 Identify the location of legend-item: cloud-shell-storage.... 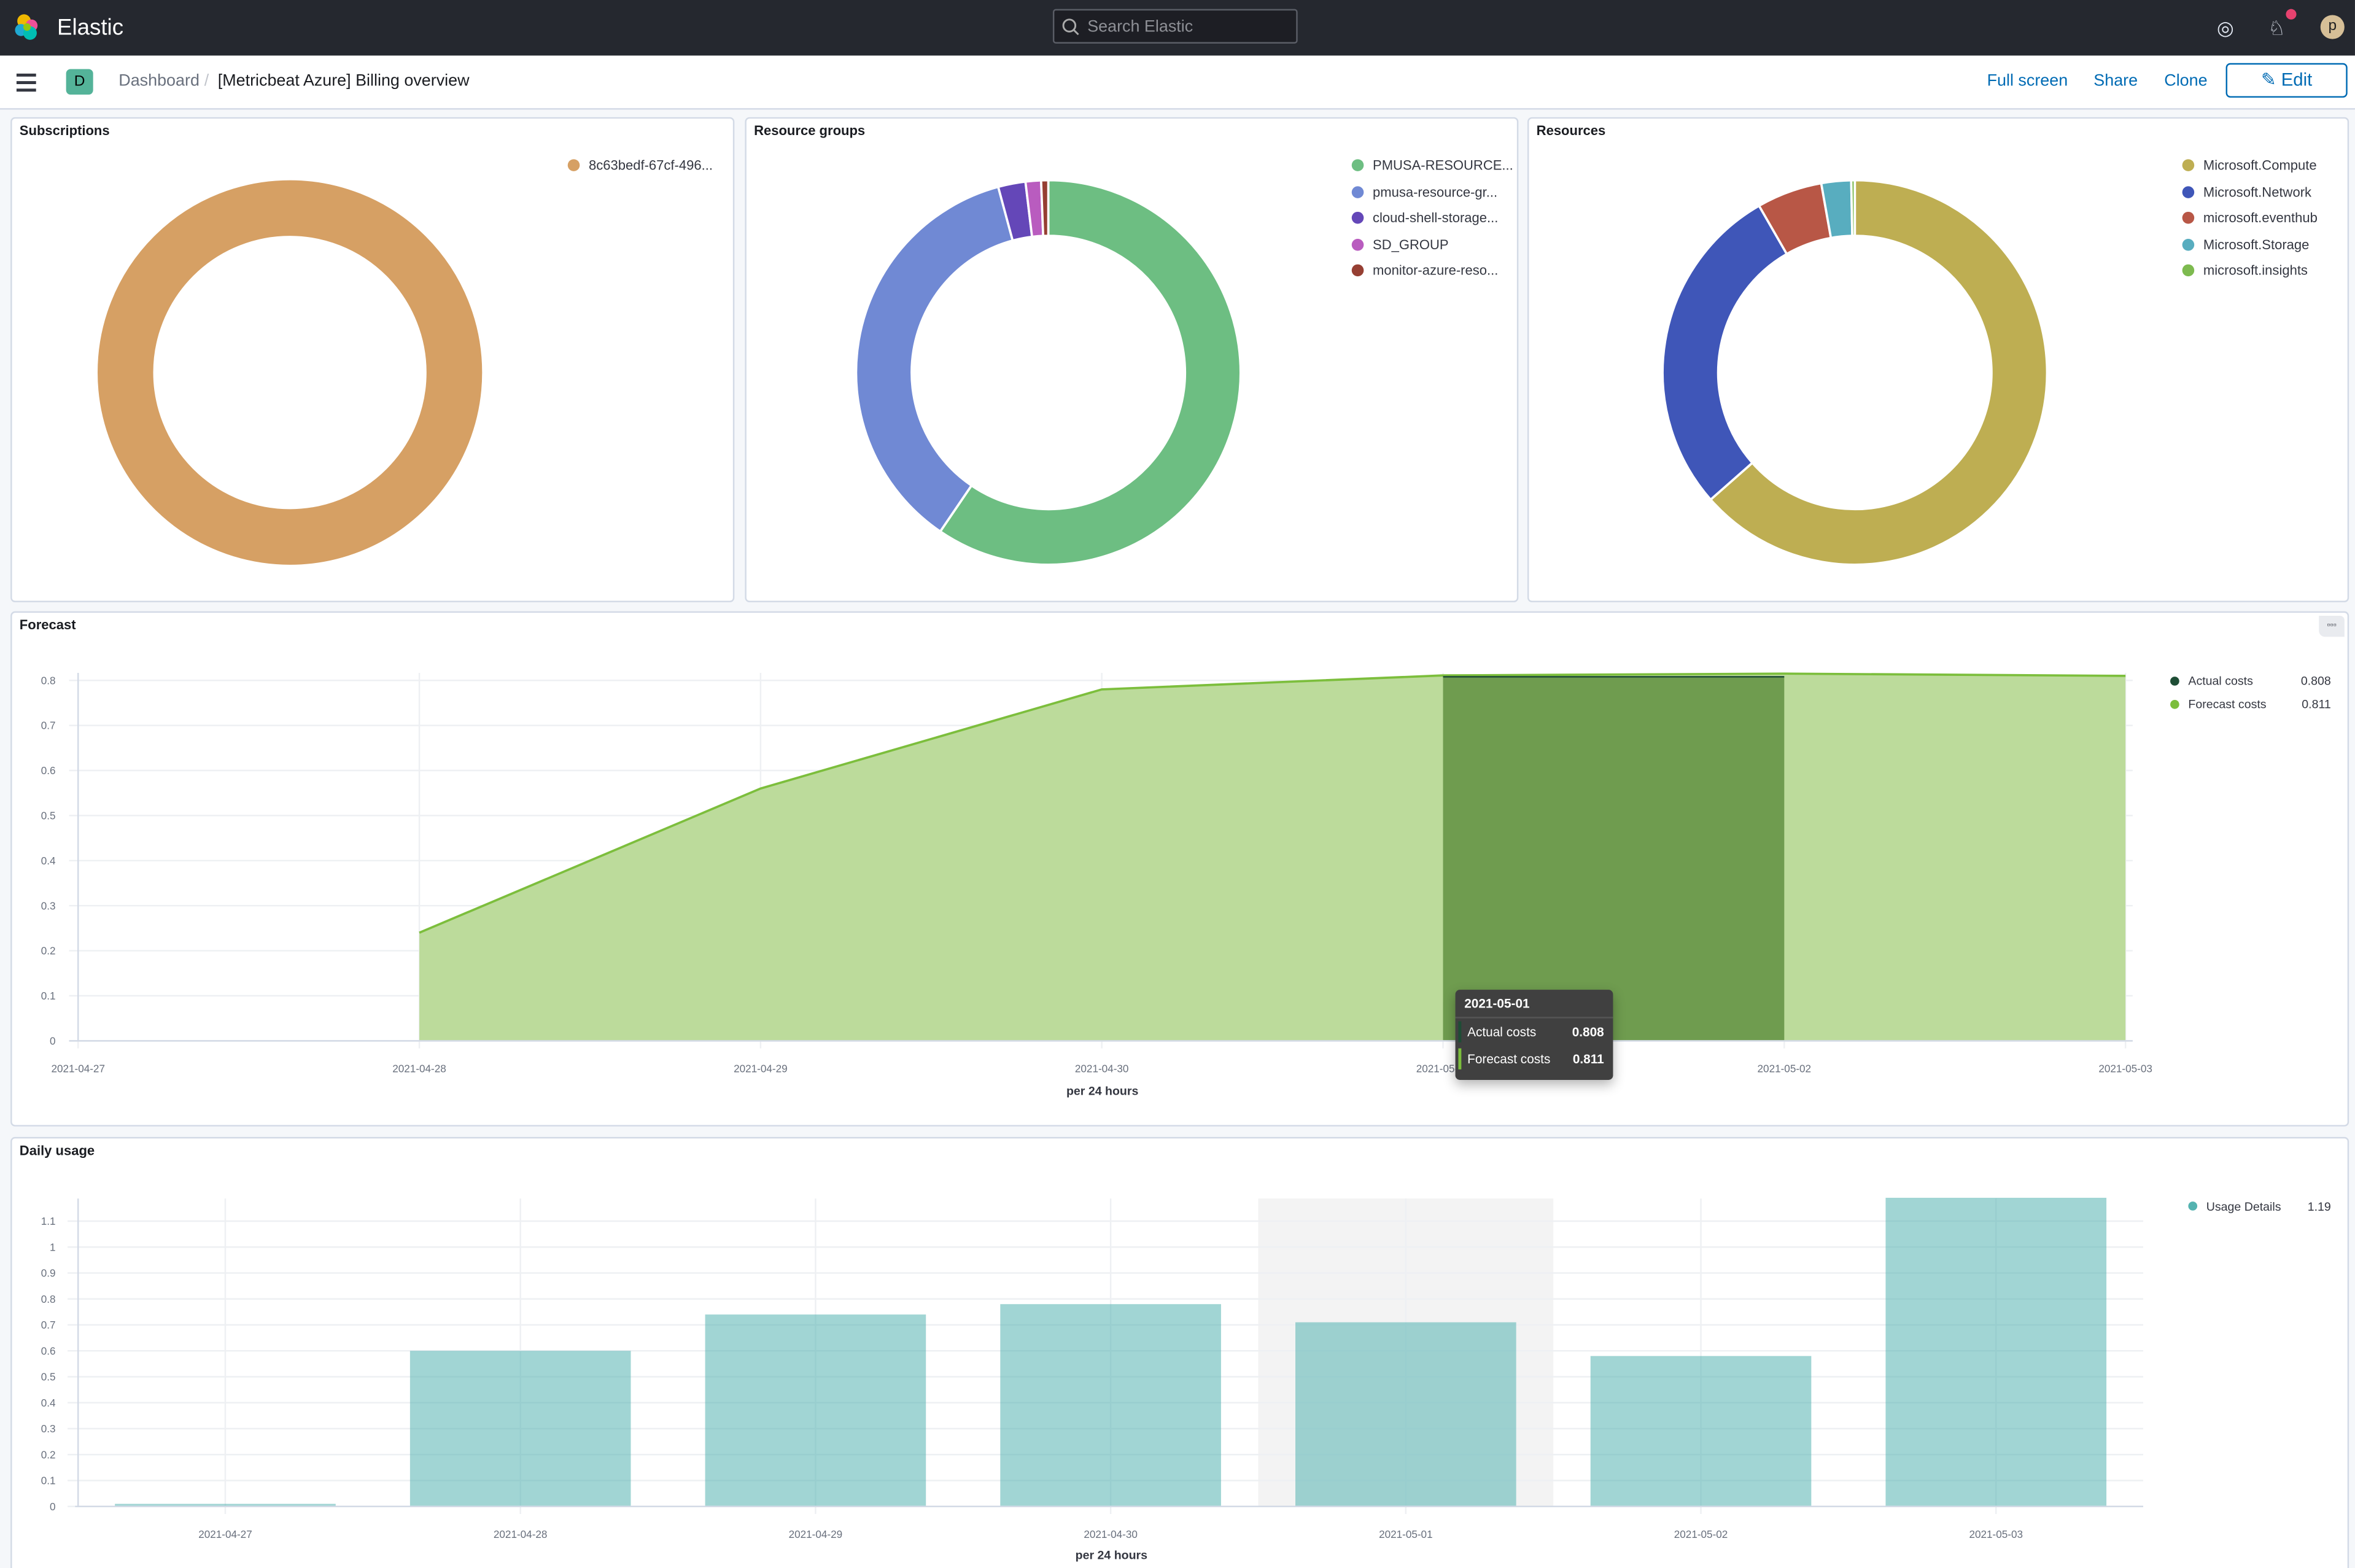
(1432, 224).